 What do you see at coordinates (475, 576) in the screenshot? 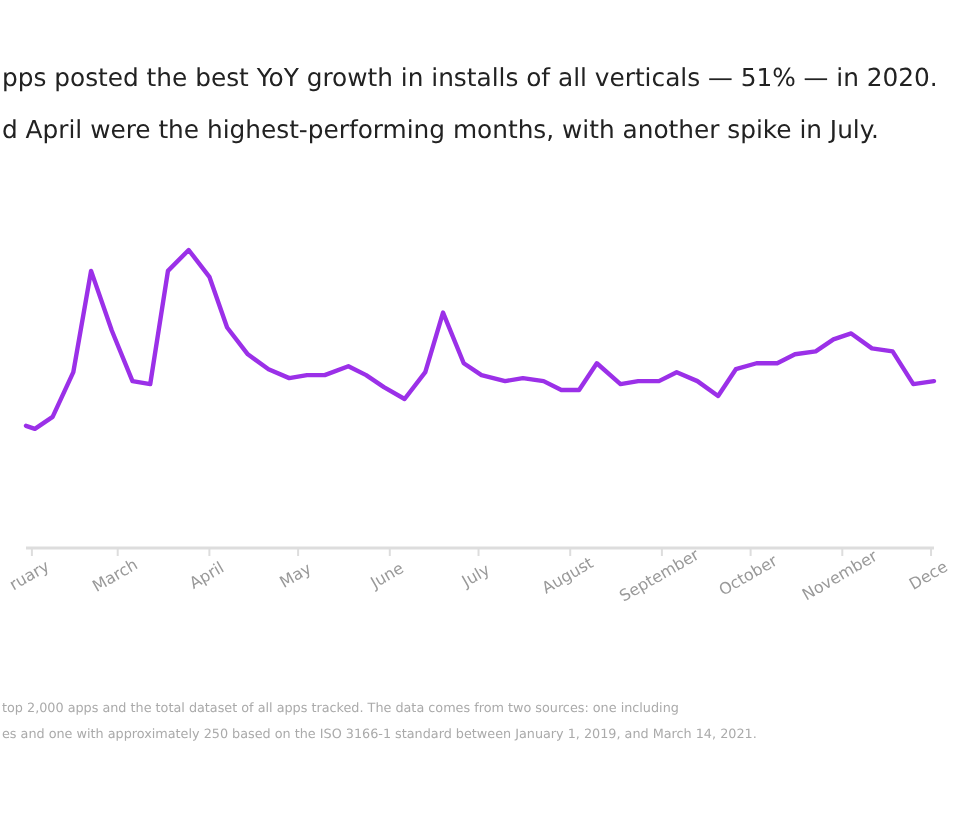
I see `x-tick-label: July` at bounding box center [475, 576].